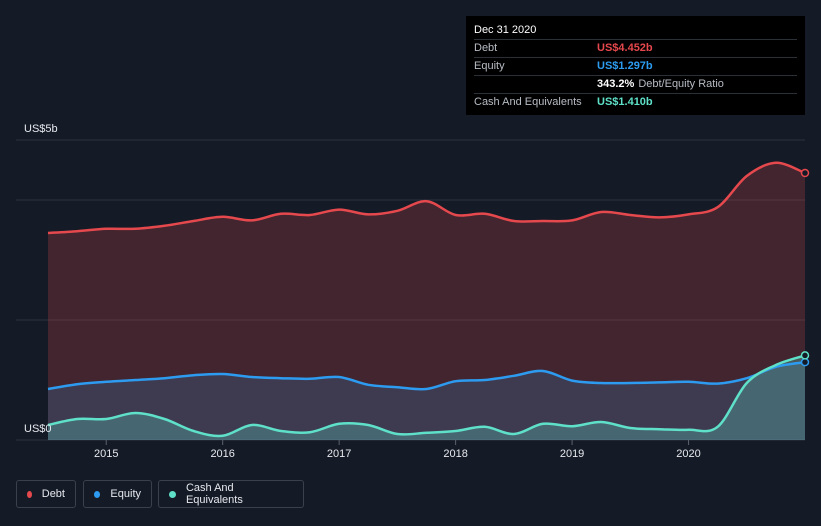  What do you see at coordinates (106, 454) in the screenshot?
I see `x-tick-label: 2015` at bounding box center [106, 454].